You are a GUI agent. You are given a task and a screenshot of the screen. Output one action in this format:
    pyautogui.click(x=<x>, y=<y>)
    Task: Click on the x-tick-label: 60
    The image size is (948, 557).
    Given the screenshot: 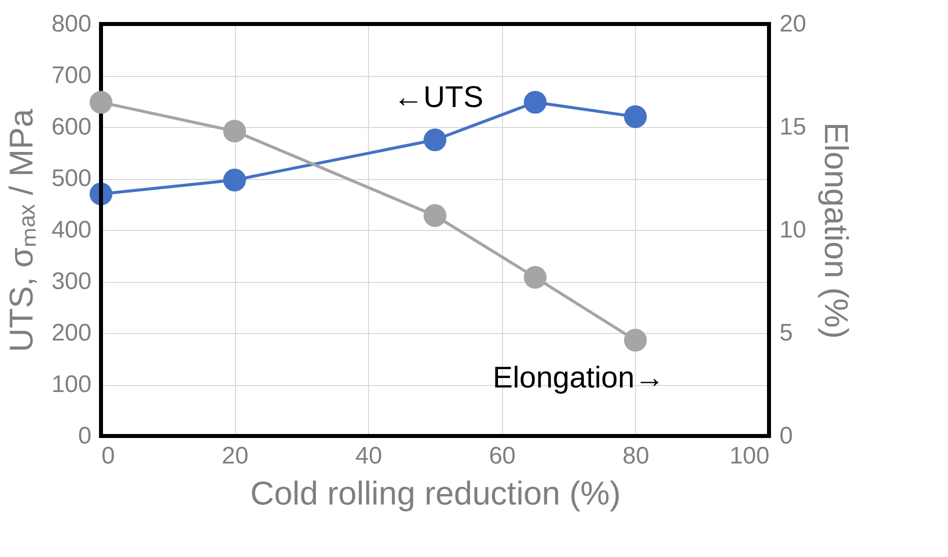 What is the action you would take?
    pyautogui.click(x=502, y=456)
    